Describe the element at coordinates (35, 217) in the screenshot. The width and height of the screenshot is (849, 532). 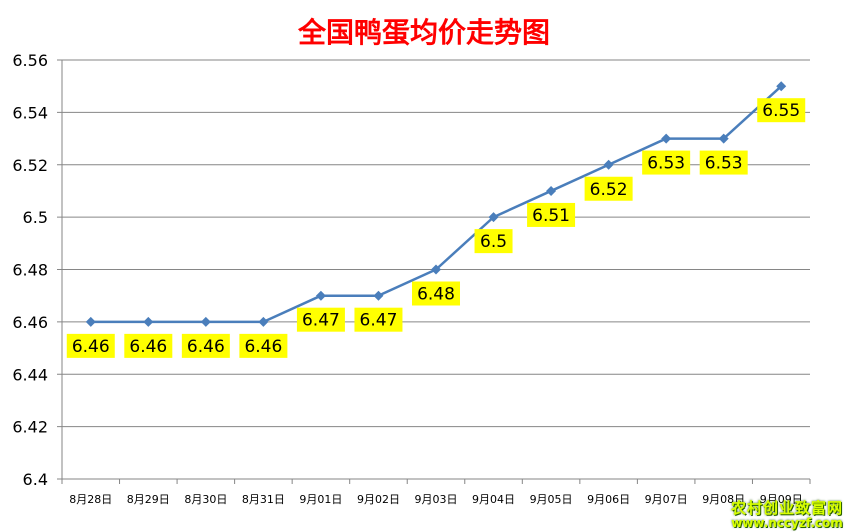
I see `y-tick-label: 6.5` at that location.